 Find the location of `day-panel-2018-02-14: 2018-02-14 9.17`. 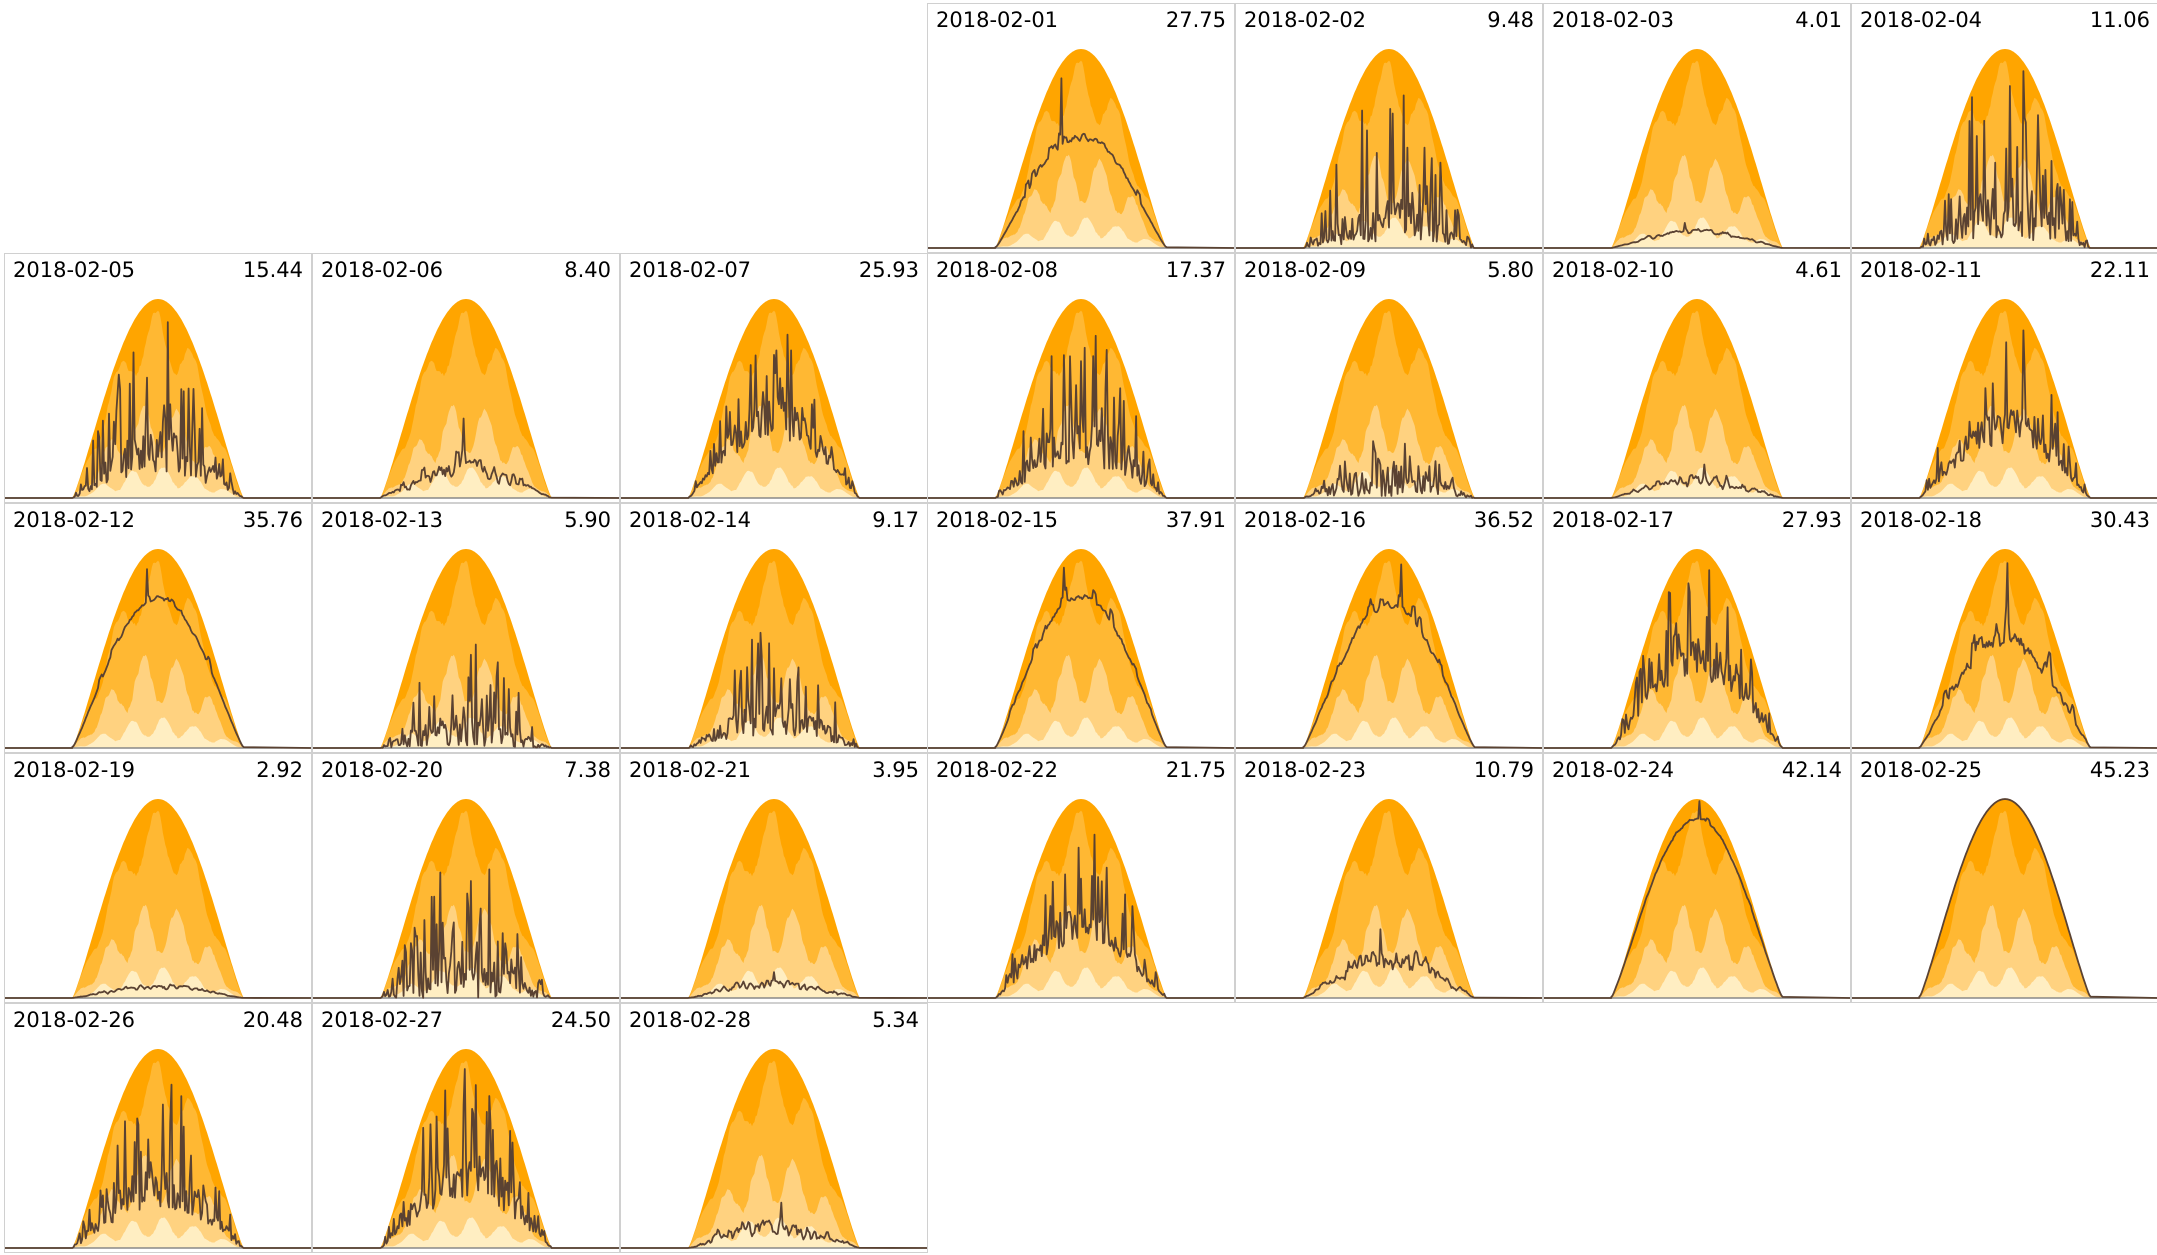

day-panel-2018-02-14: 2018-02-14 9.17 is located at coordinates (774, 628).